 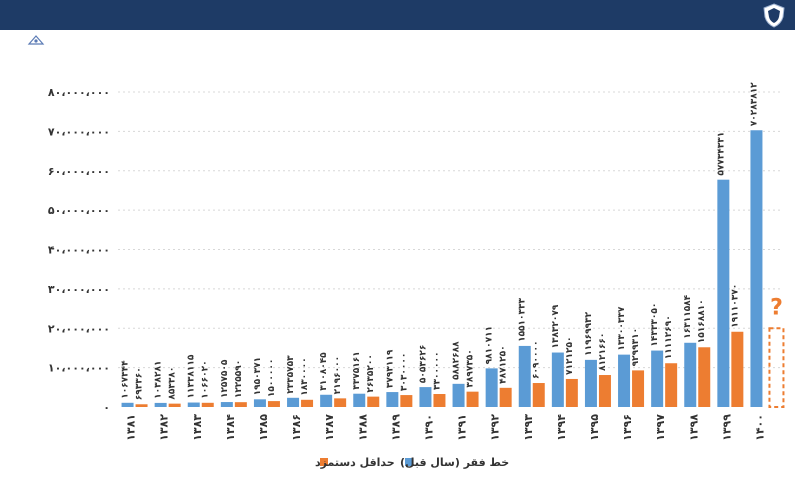 I want to click on header-bar, so click(x=397, y=15).